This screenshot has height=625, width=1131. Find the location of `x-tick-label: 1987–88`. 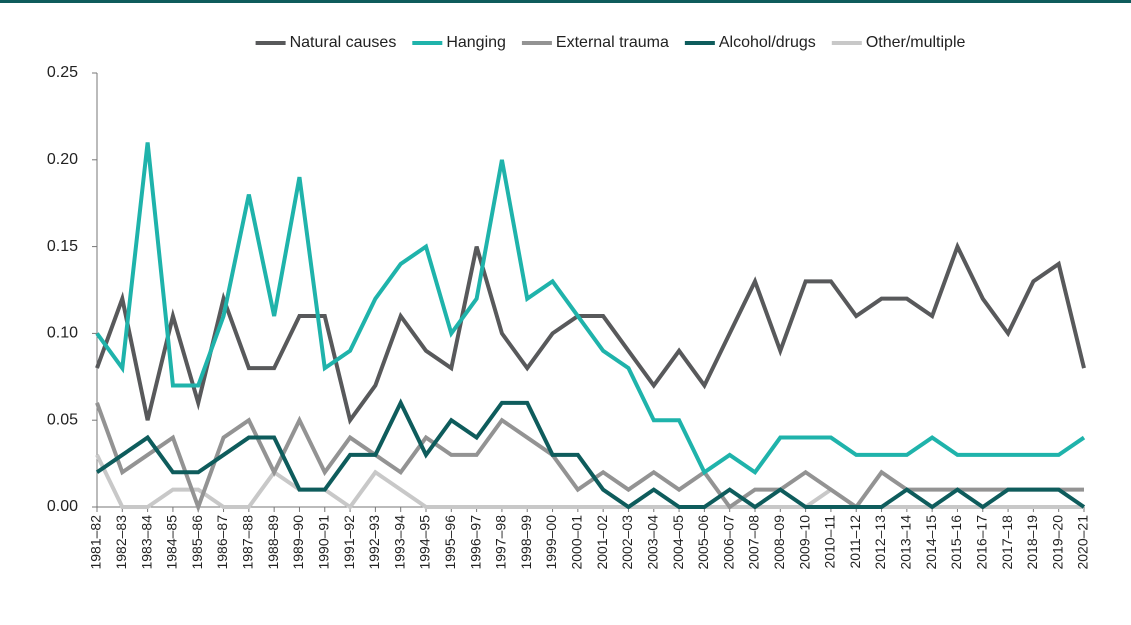

x-tick-label: 1987–88 is located at coordinates (248, 542).